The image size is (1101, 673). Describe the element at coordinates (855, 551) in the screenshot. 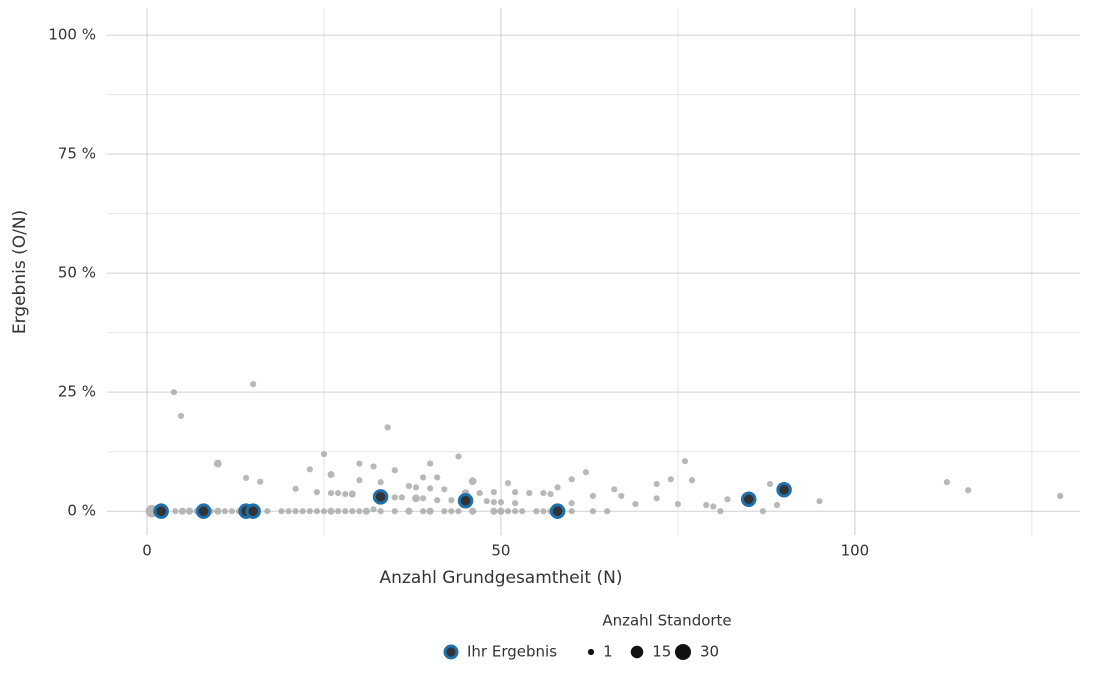

I see `x-tick-label: 100` at that location.